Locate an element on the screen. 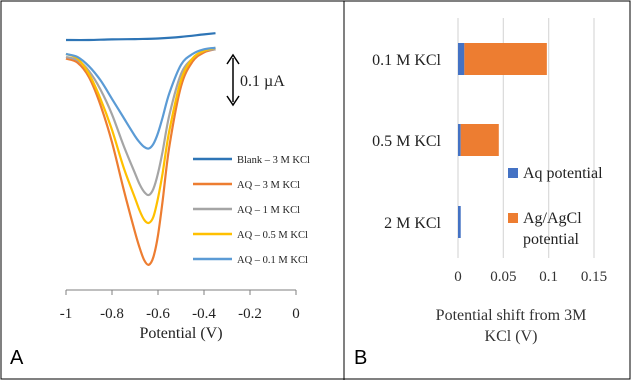 This screenshot has width=632, height=381. a-x-tick-label-4: -0.2 is located at coordinates (250, 314).